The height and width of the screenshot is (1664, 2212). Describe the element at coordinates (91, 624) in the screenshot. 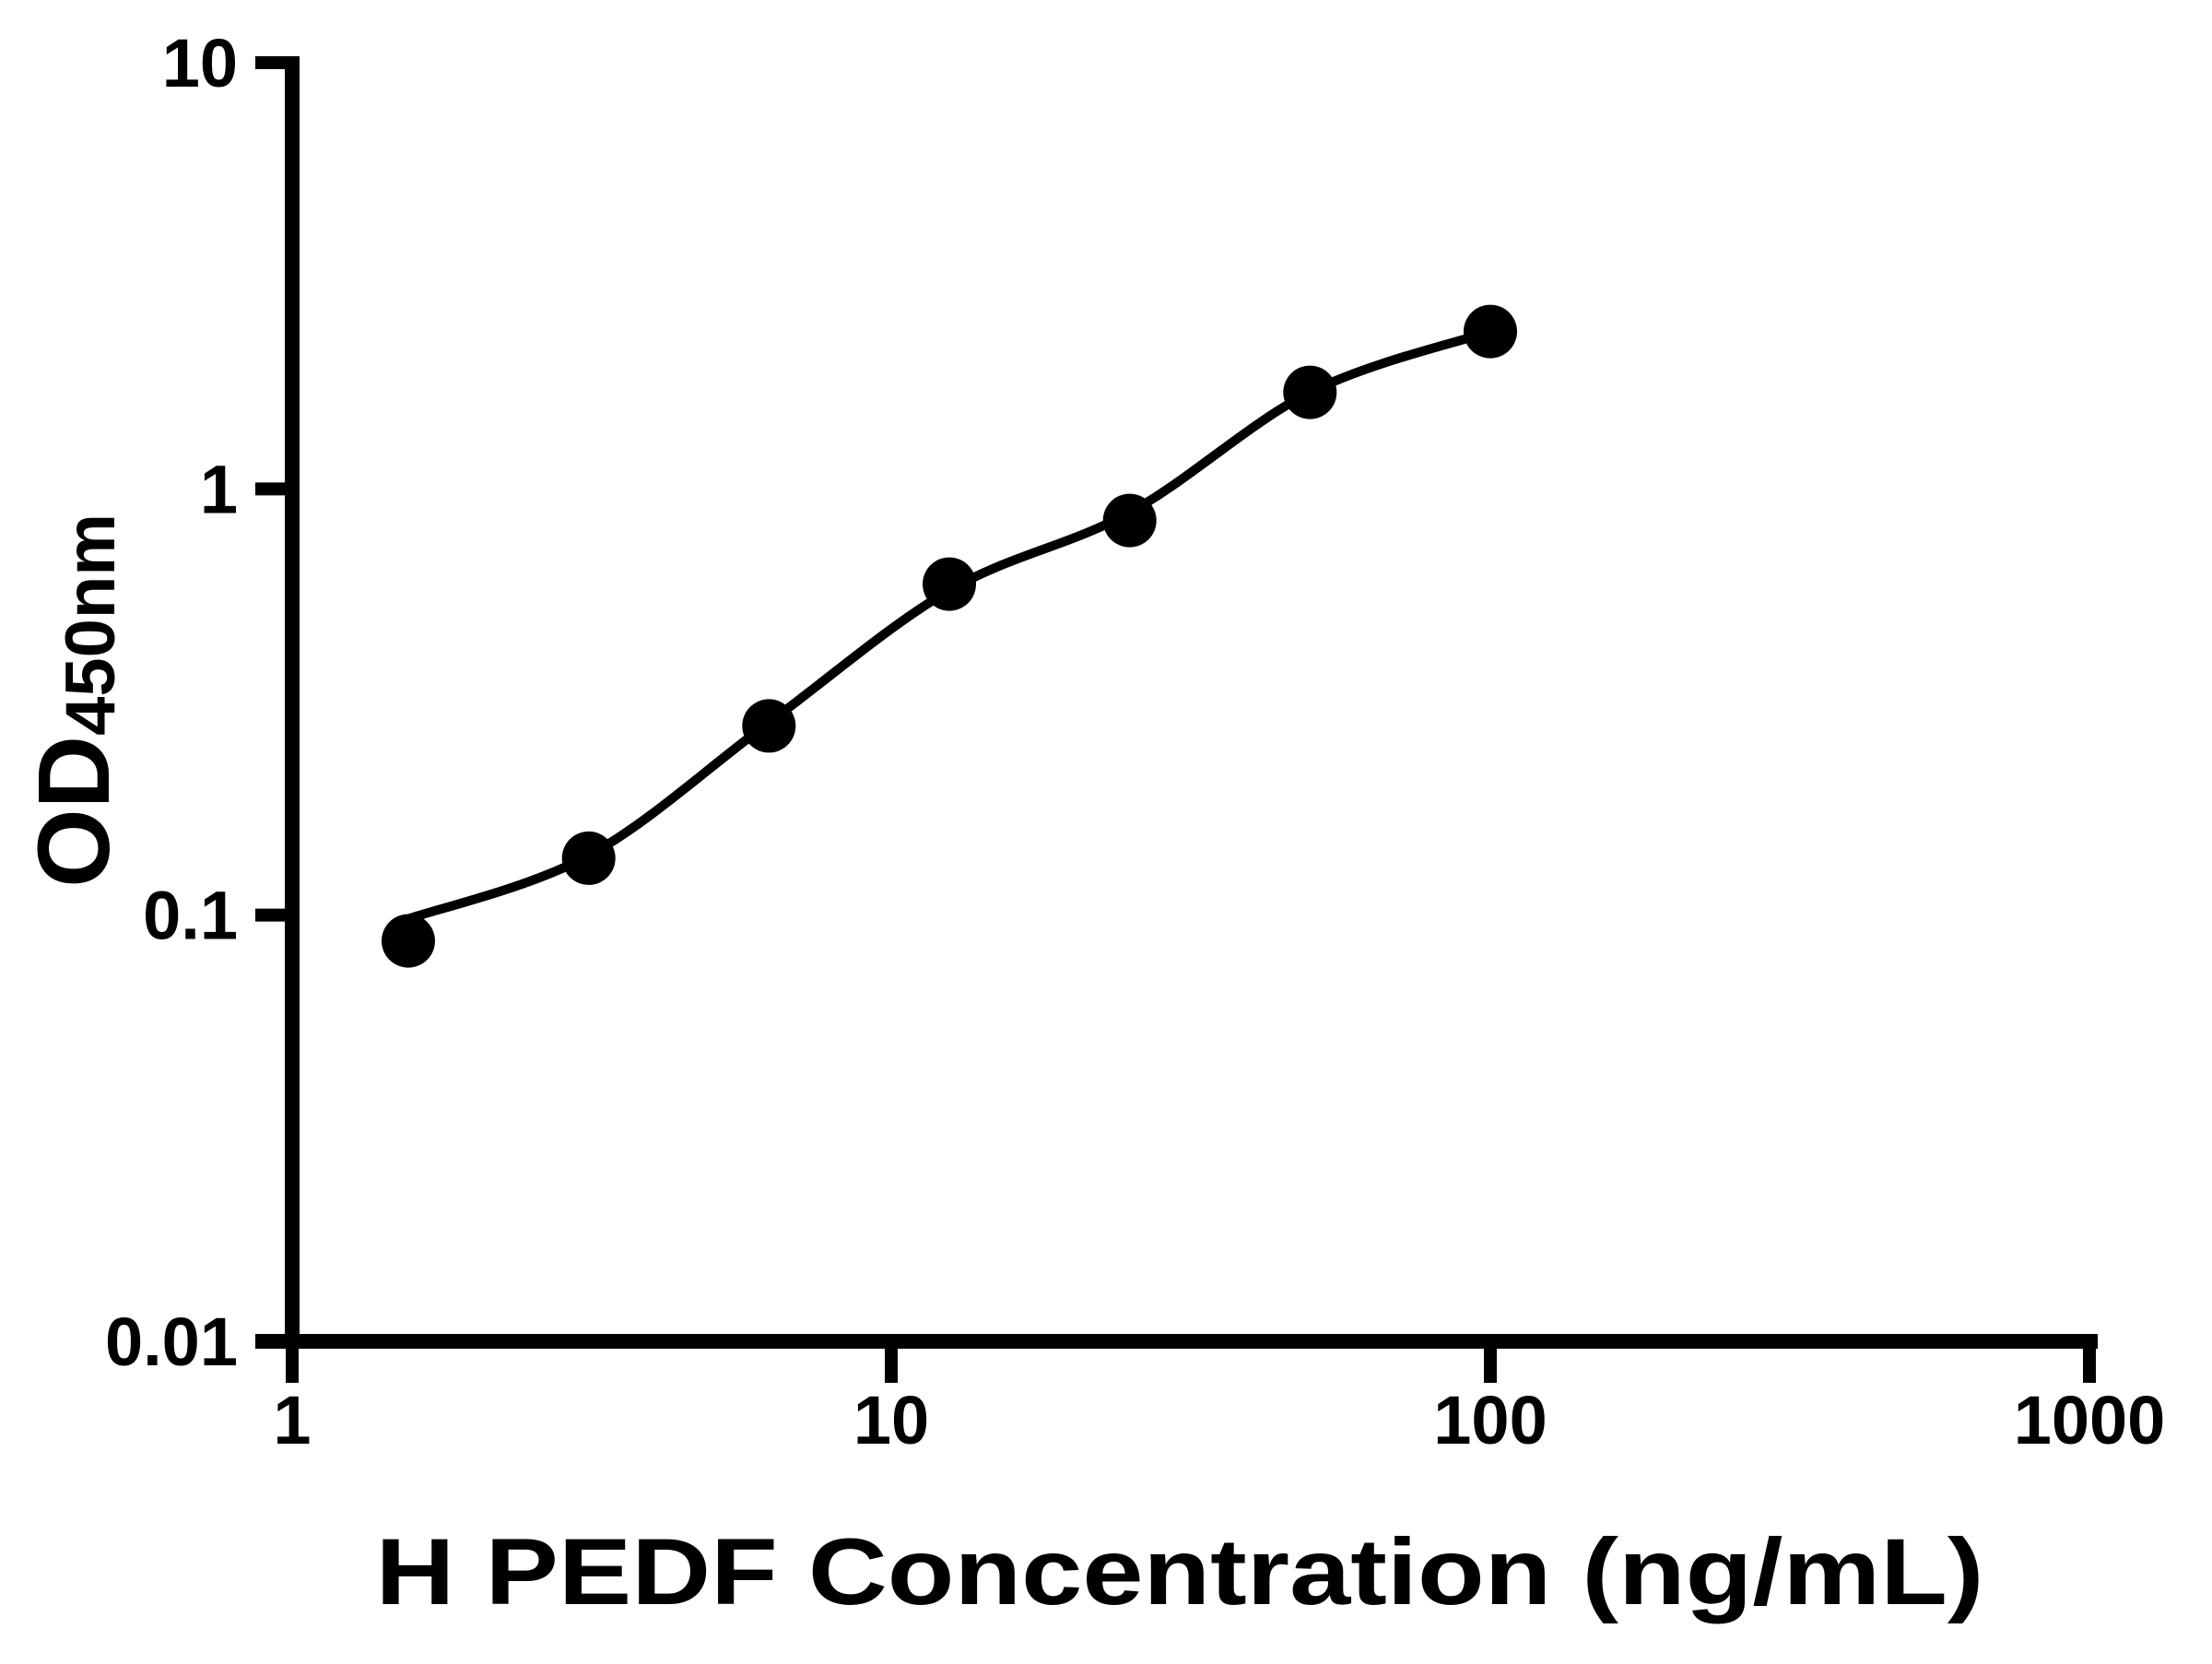

I see `y-axis-title-subscript: 450nm` at that location.